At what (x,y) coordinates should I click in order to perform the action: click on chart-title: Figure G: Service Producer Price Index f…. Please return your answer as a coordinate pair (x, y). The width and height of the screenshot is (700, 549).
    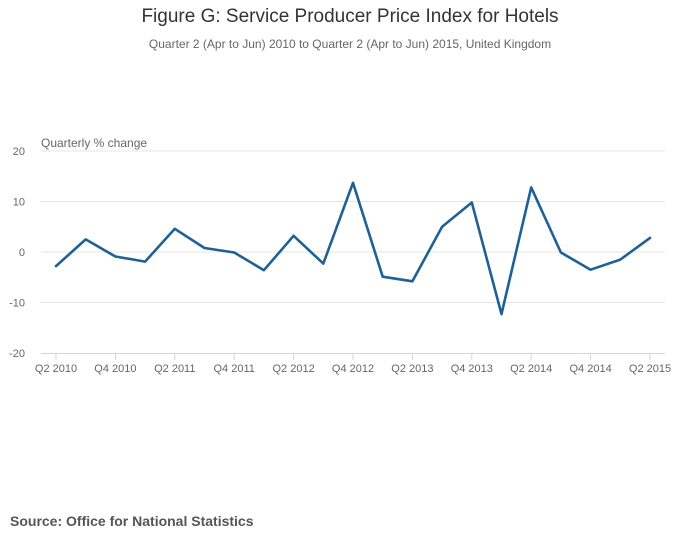
    Looking at the image, I should click on (350, 16).